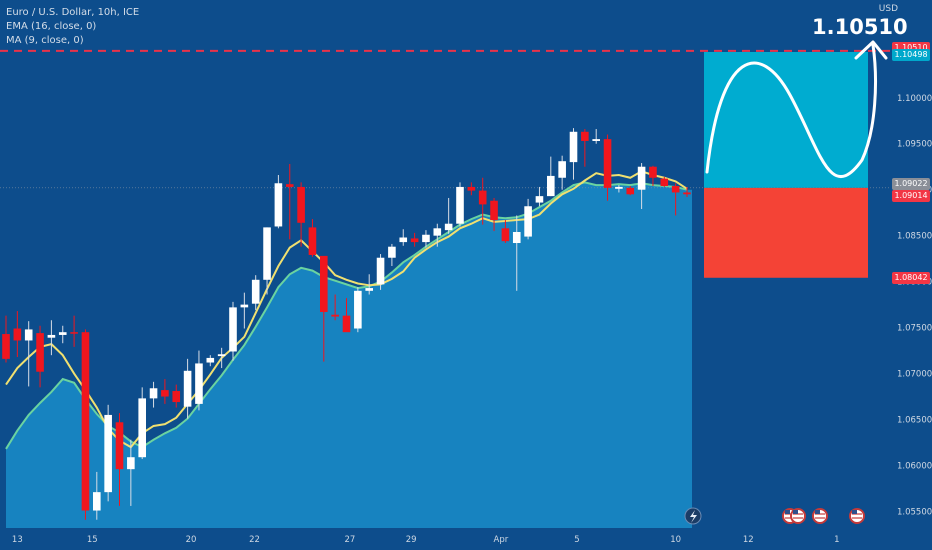  What do you see at coordinates (92, 540) in the screenshot?
I see `x-tick-label: 15` at bounding box center [92, 540].